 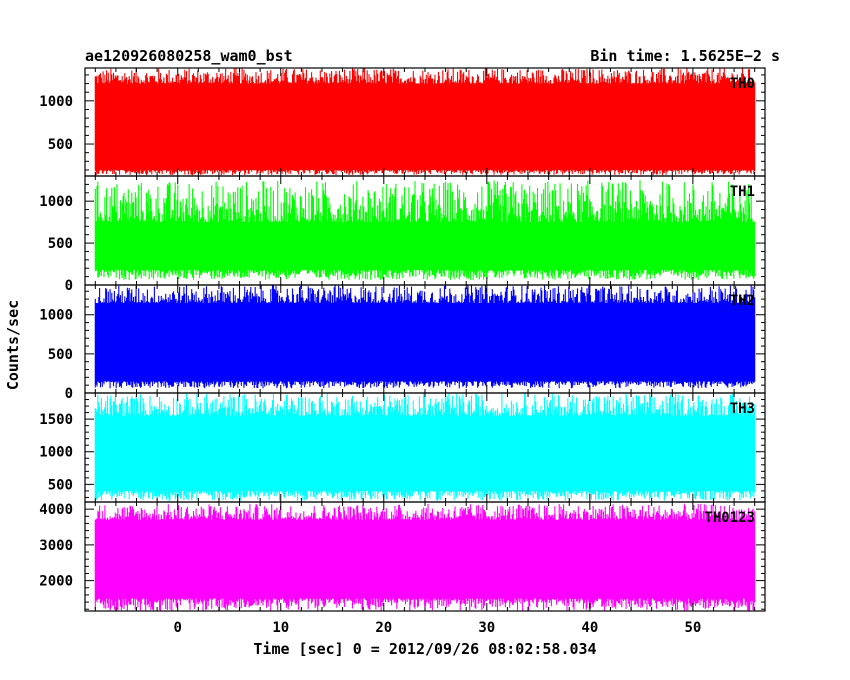 I want to click on y-tick-label: 4000, so click(x=56, y=510).